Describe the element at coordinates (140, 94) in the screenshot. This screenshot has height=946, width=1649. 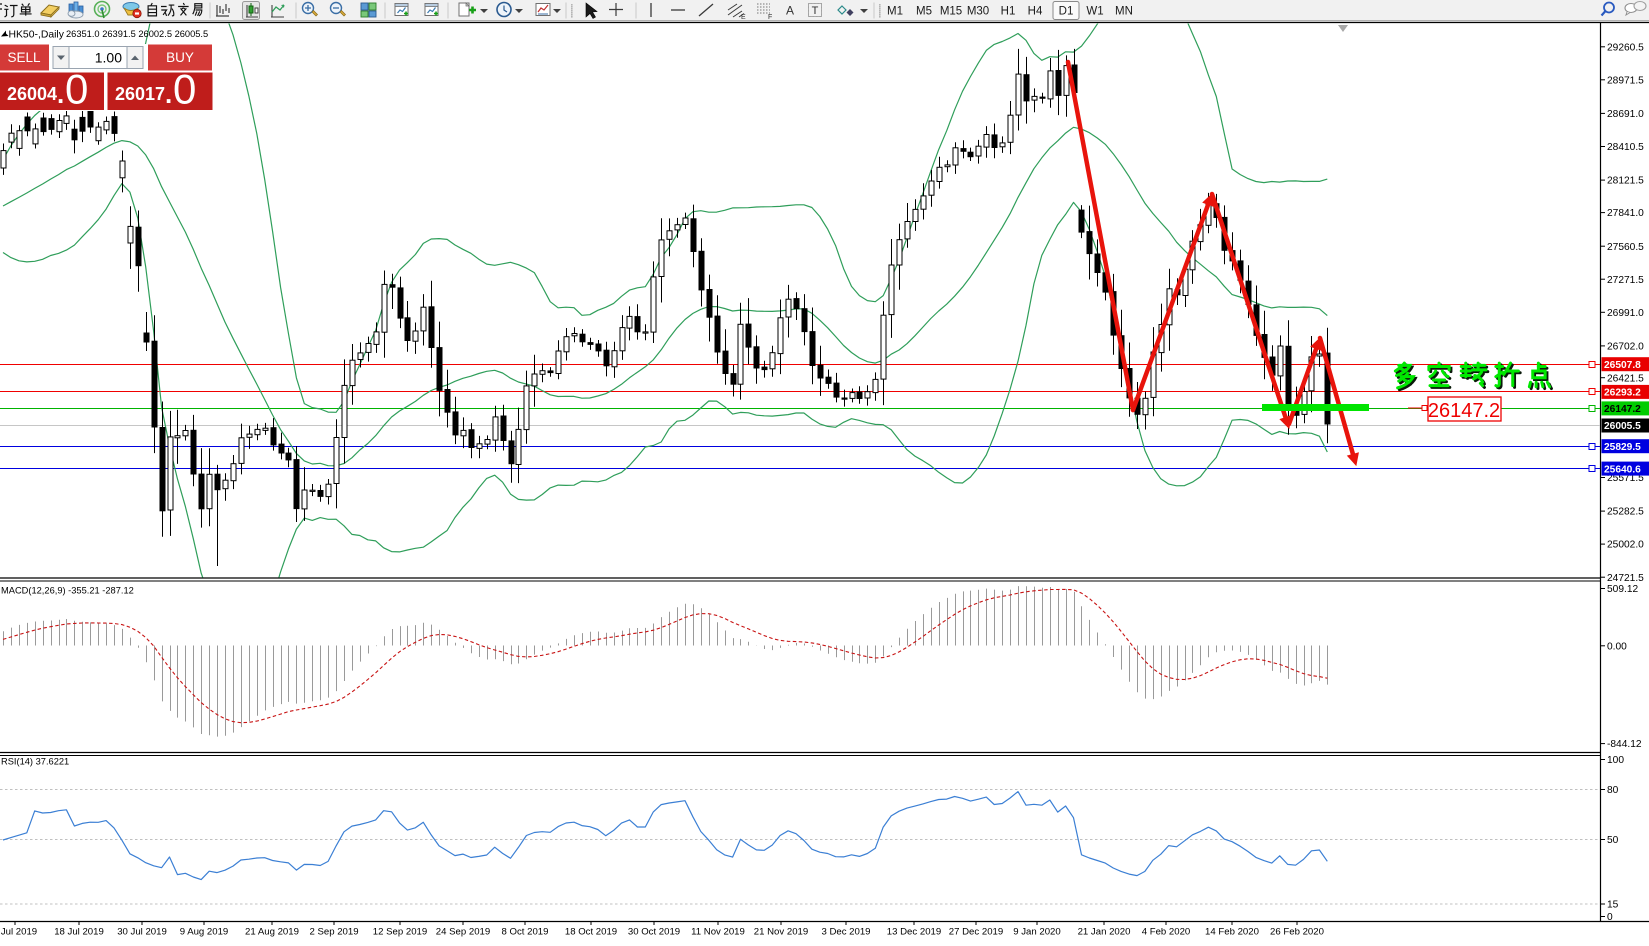
I see `svg-text: 26017` at that location.